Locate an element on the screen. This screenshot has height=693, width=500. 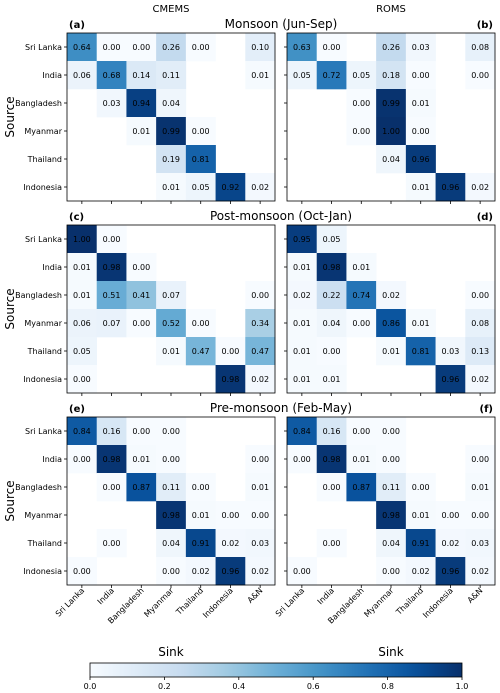
cell-value-label: 0.04 is located at coordinates (391, 543).